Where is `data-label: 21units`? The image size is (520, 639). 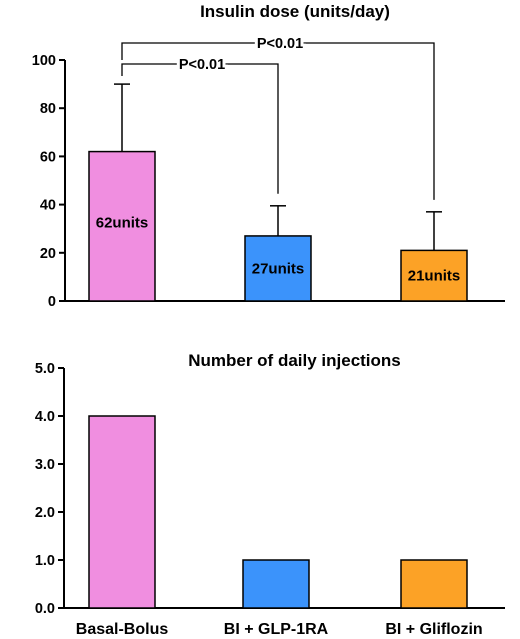
data-label: 21units is located at coordinates (434, 276).